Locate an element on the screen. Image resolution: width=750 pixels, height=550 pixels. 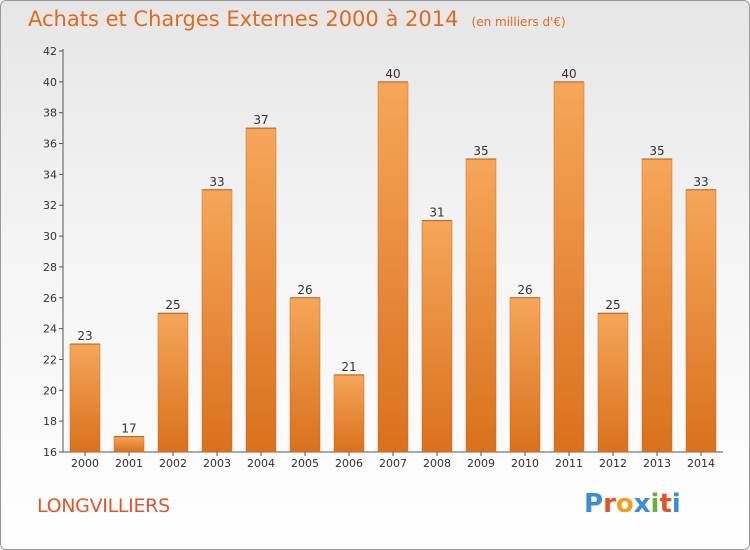
y-tick-label: 22 is located at coordinates (50, 359).